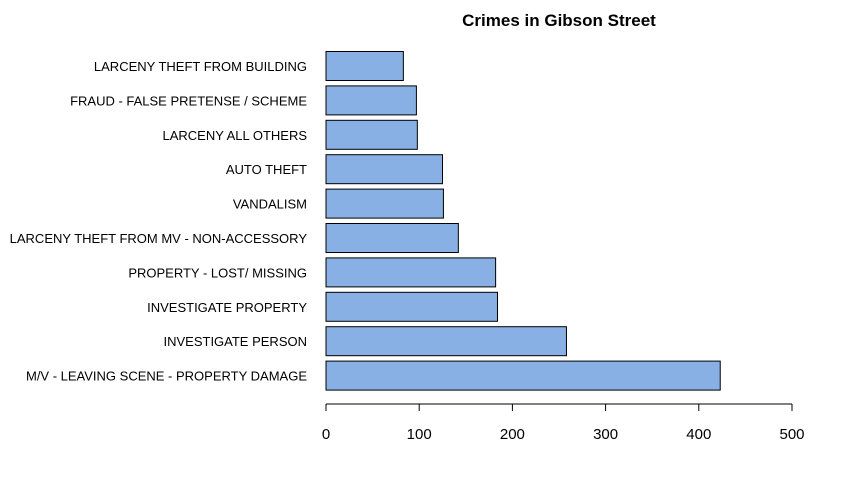 The image size is (850, 500). What do you see at coordinates (419, 434) in the screenshot?
I see `x-tick-label-1: 100` at bounding box center [419, 434].